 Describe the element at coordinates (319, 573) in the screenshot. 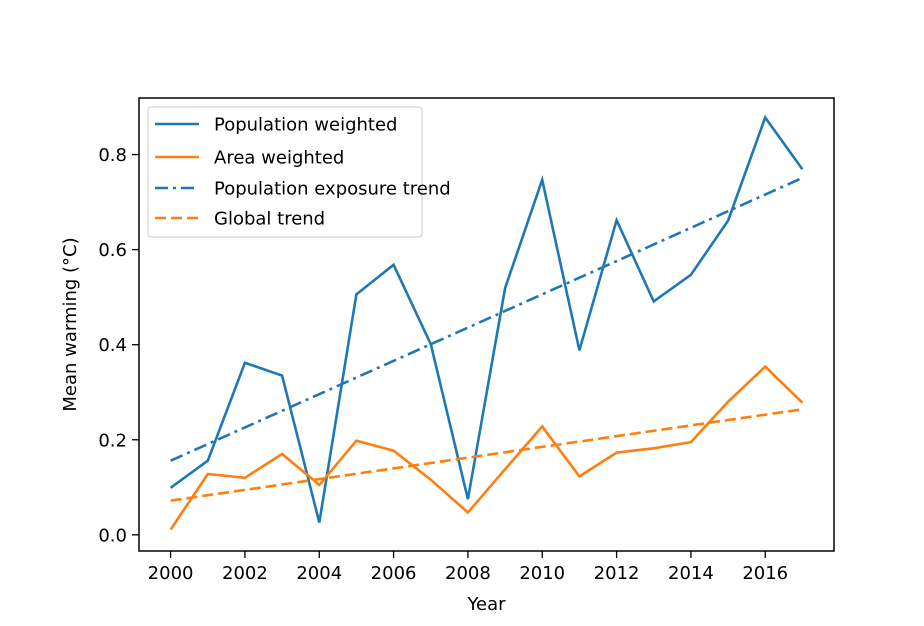

I see `x-tick-label: 2004` at that location.